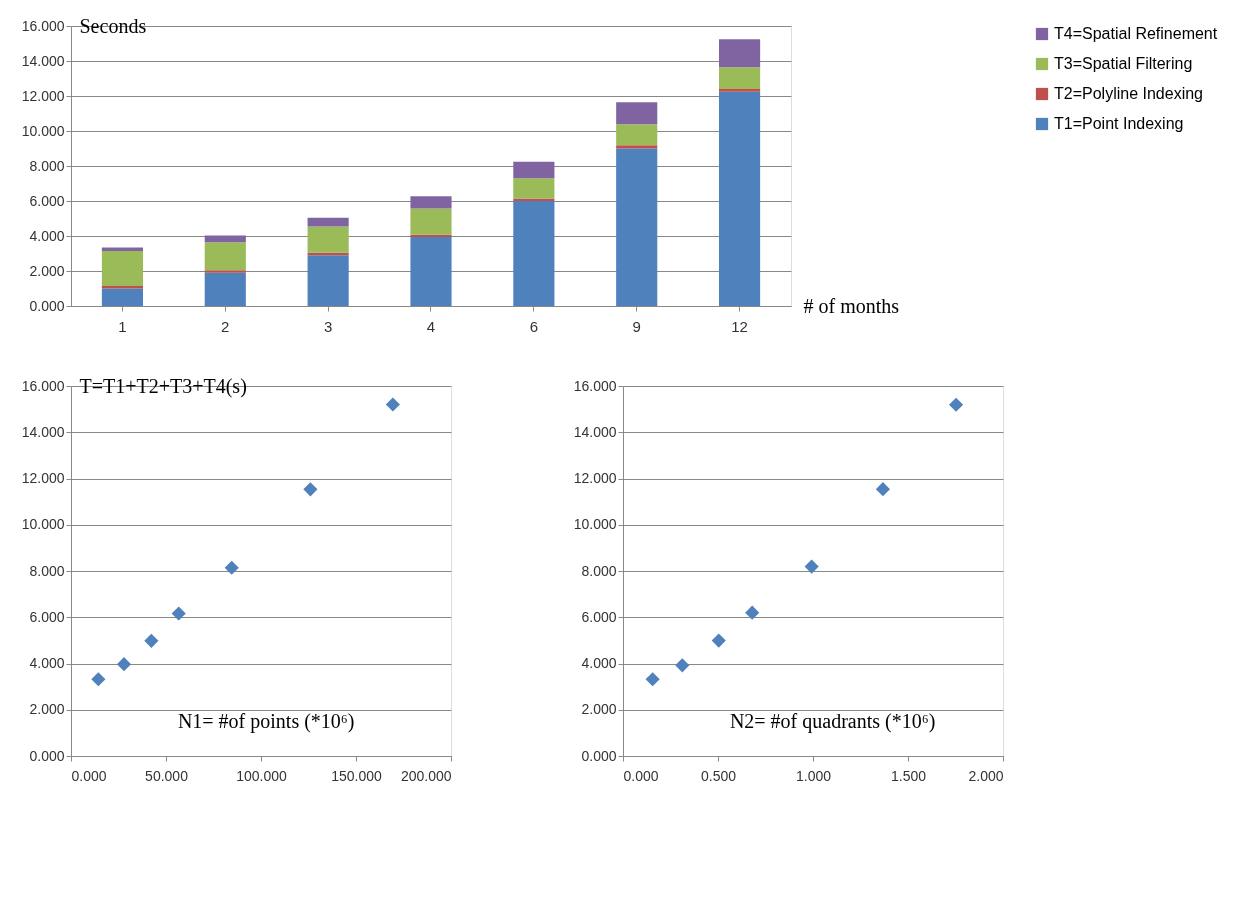  Describe the element at coordinates (262, 775) in the screenshot. I see `x-tick-label: 100.000` at that location.